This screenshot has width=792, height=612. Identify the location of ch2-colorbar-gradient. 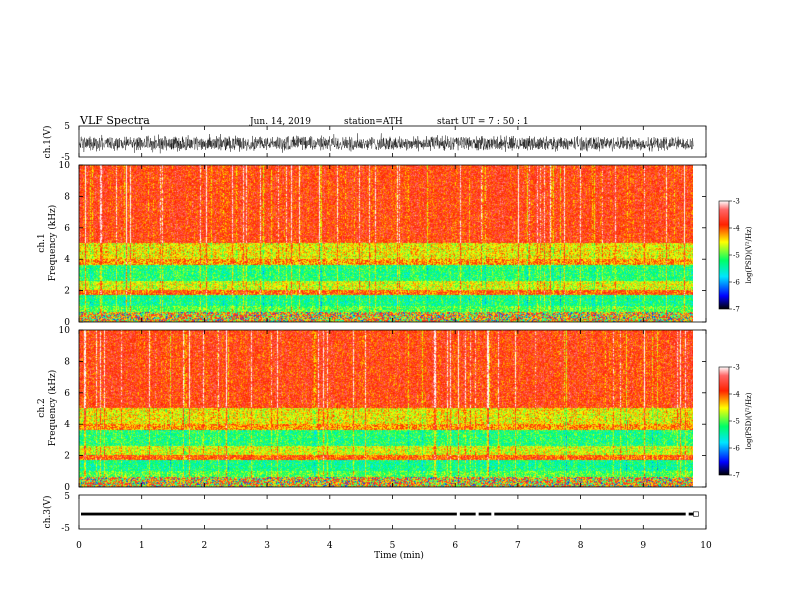
(724, 421).